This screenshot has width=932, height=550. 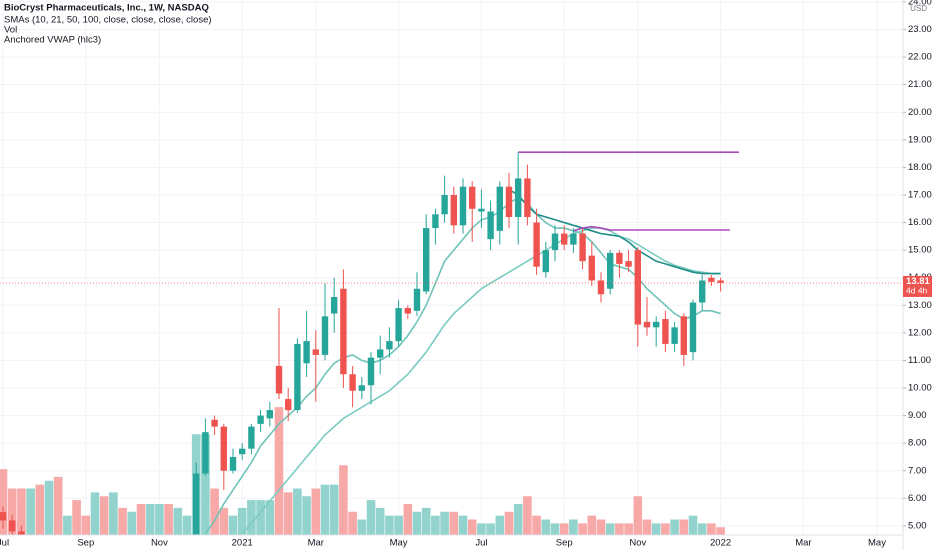 What do you see at coordinates (242, 543) in the screenshot?
I see `x-tick-label: 2021` at bounding box center [242, 543].